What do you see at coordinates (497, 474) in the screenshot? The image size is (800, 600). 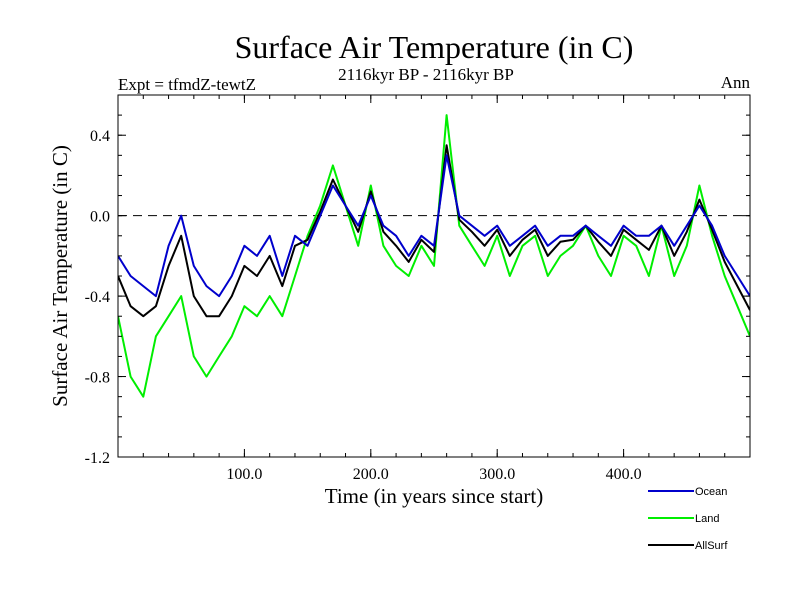 I see `x-tick-label: 300.0` at bounding box center [497, 474].